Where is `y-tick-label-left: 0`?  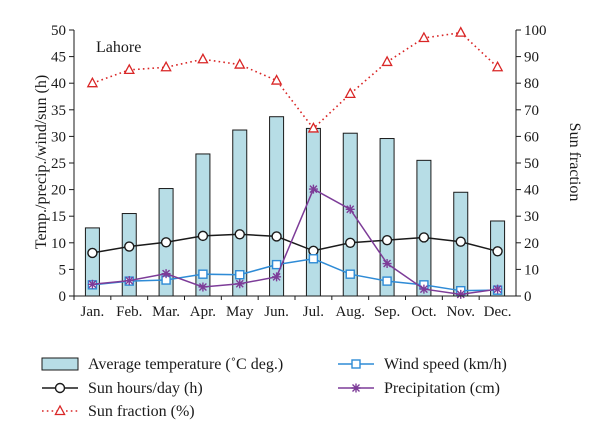
y-tick-label-left: 0 is located at coordinates (63, 297).